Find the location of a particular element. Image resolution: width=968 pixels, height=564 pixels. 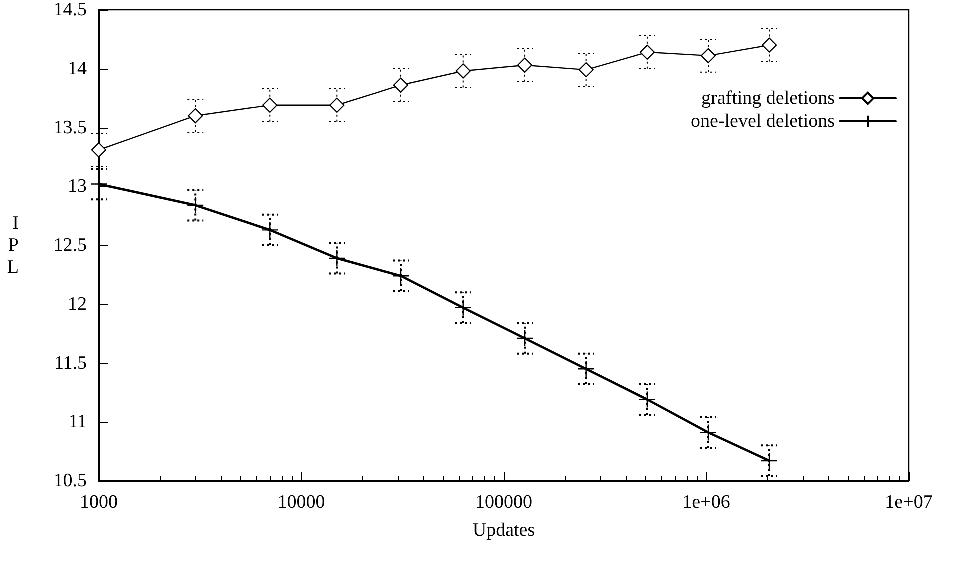

y-tick-label: 13 is located at coordinates (77, 187).